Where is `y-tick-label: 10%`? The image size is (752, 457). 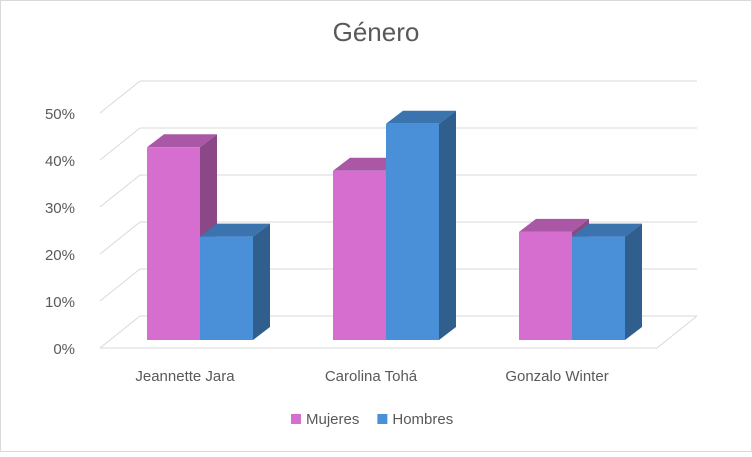
y-tick-label: 10% is located at coordinates (60, 302).